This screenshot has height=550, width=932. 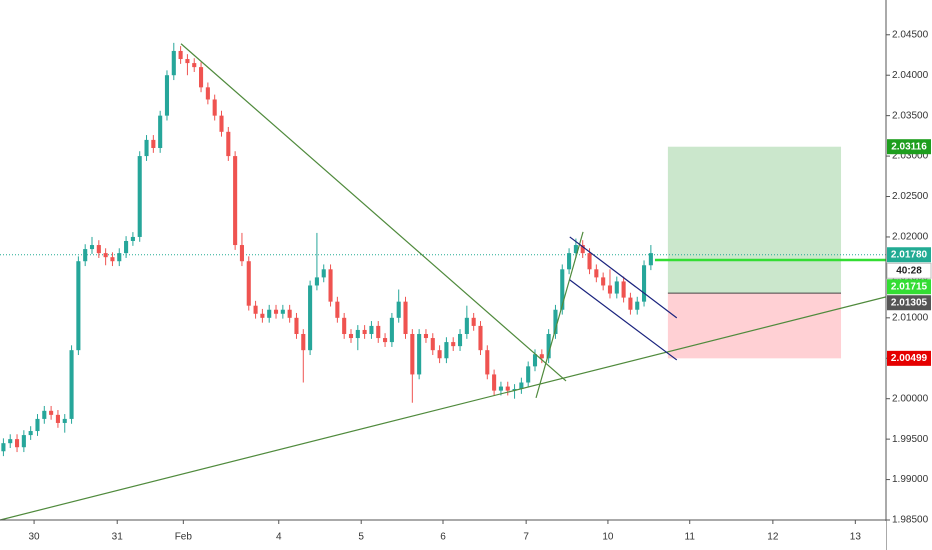 I want to click on y-tick-label: 1.99500, so click(x=910, y=439).